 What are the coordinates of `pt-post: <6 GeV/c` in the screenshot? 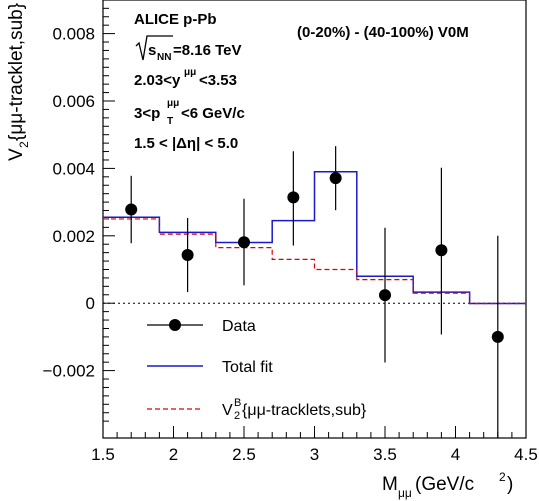 It's located at (213, 113).